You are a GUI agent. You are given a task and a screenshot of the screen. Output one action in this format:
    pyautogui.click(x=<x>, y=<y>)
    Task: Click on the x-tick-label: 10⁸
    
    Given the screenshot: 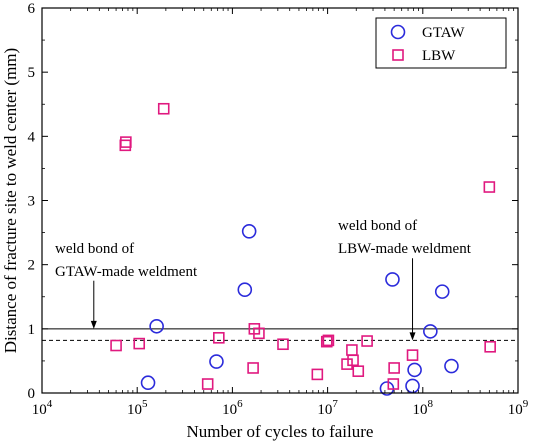 What is the action you would take?
    pyautogui.click(x=423, y=408)
    